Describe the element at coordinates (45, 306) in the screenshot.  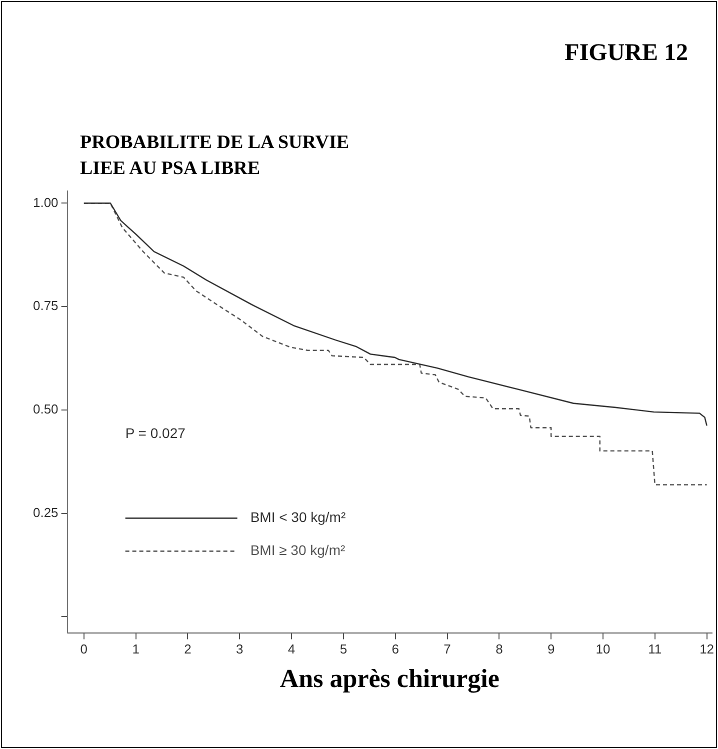
I see `y-tick-label: 0.75` at that location.